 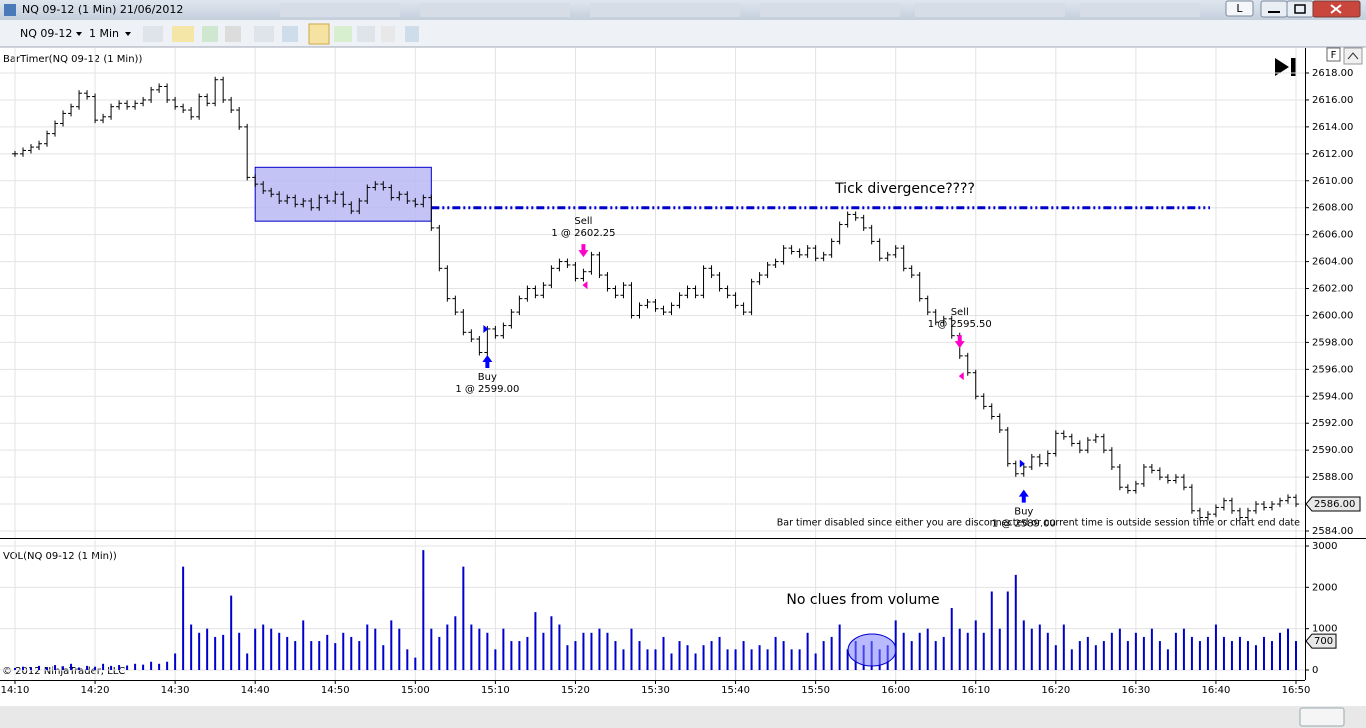 I want to click on trade-side: Buy, so click(x=1023, y=512).